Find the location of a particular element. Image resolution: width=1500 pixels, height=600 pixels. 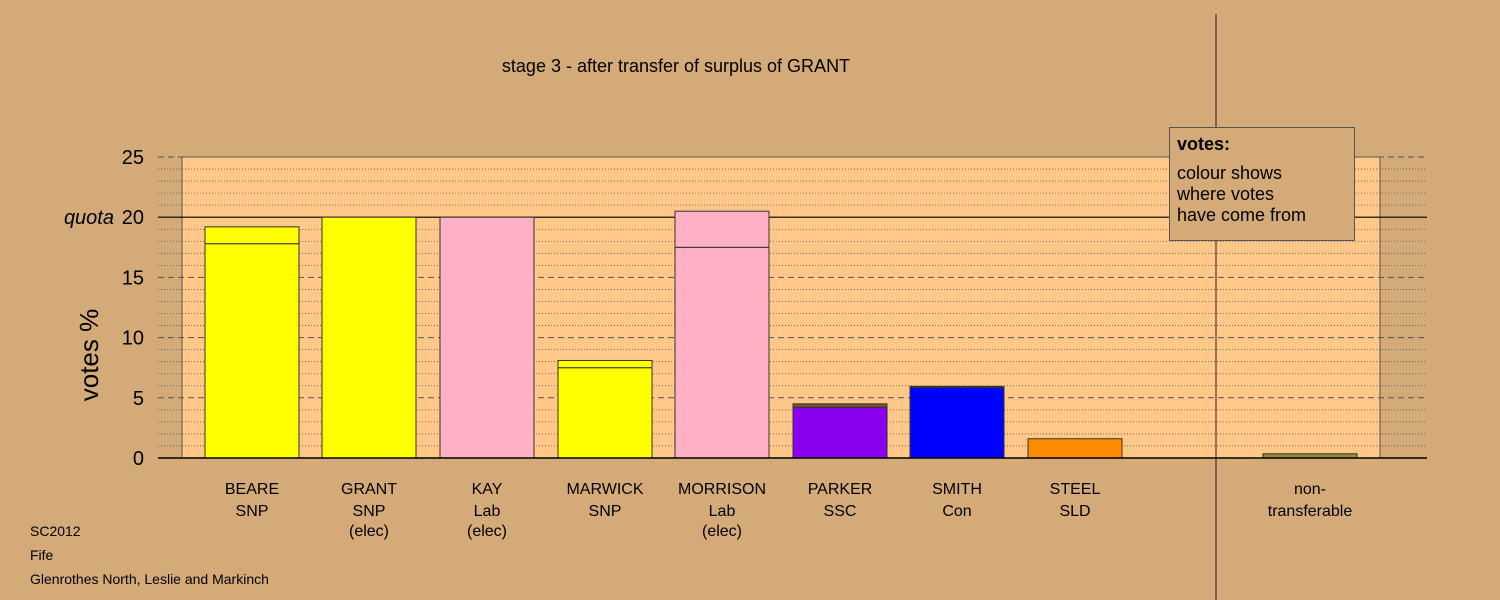

category-note-5: (elec) is located at coordinates (722, 531).